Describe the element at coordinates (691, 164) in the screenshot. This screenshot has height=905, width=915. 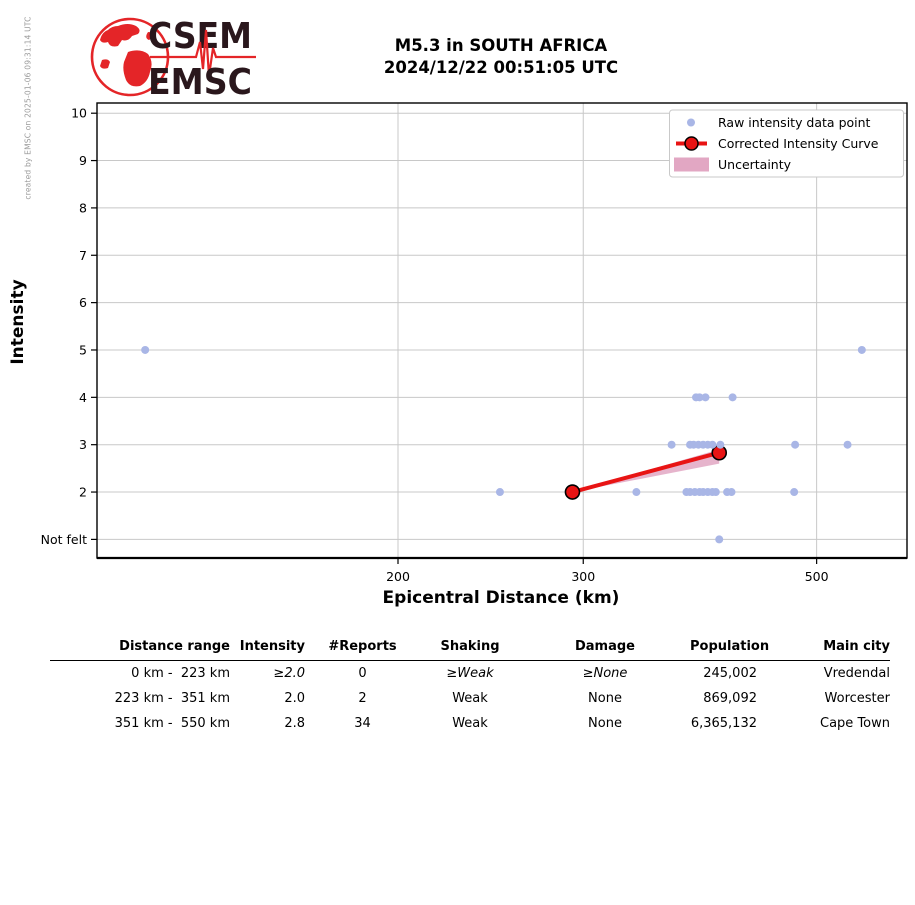
I see `legend-uncertainty-icon` at that location.